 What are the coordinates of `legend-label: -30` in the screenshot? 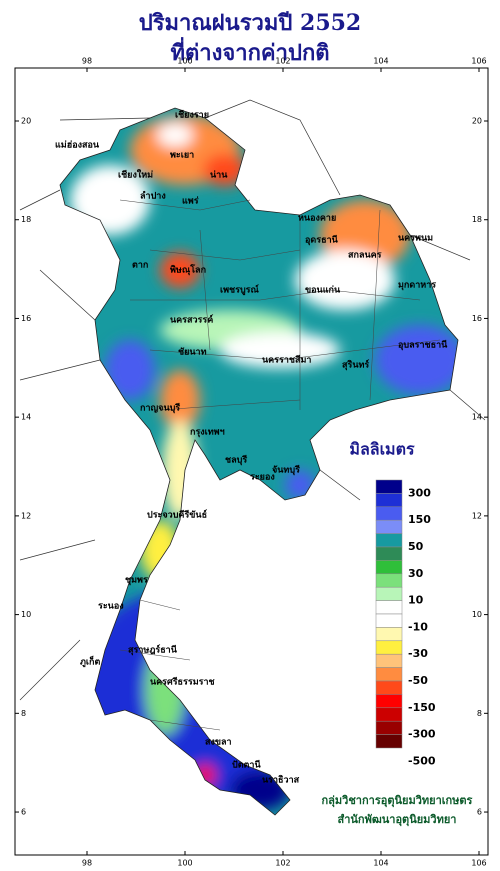 It's located at (418, 653).